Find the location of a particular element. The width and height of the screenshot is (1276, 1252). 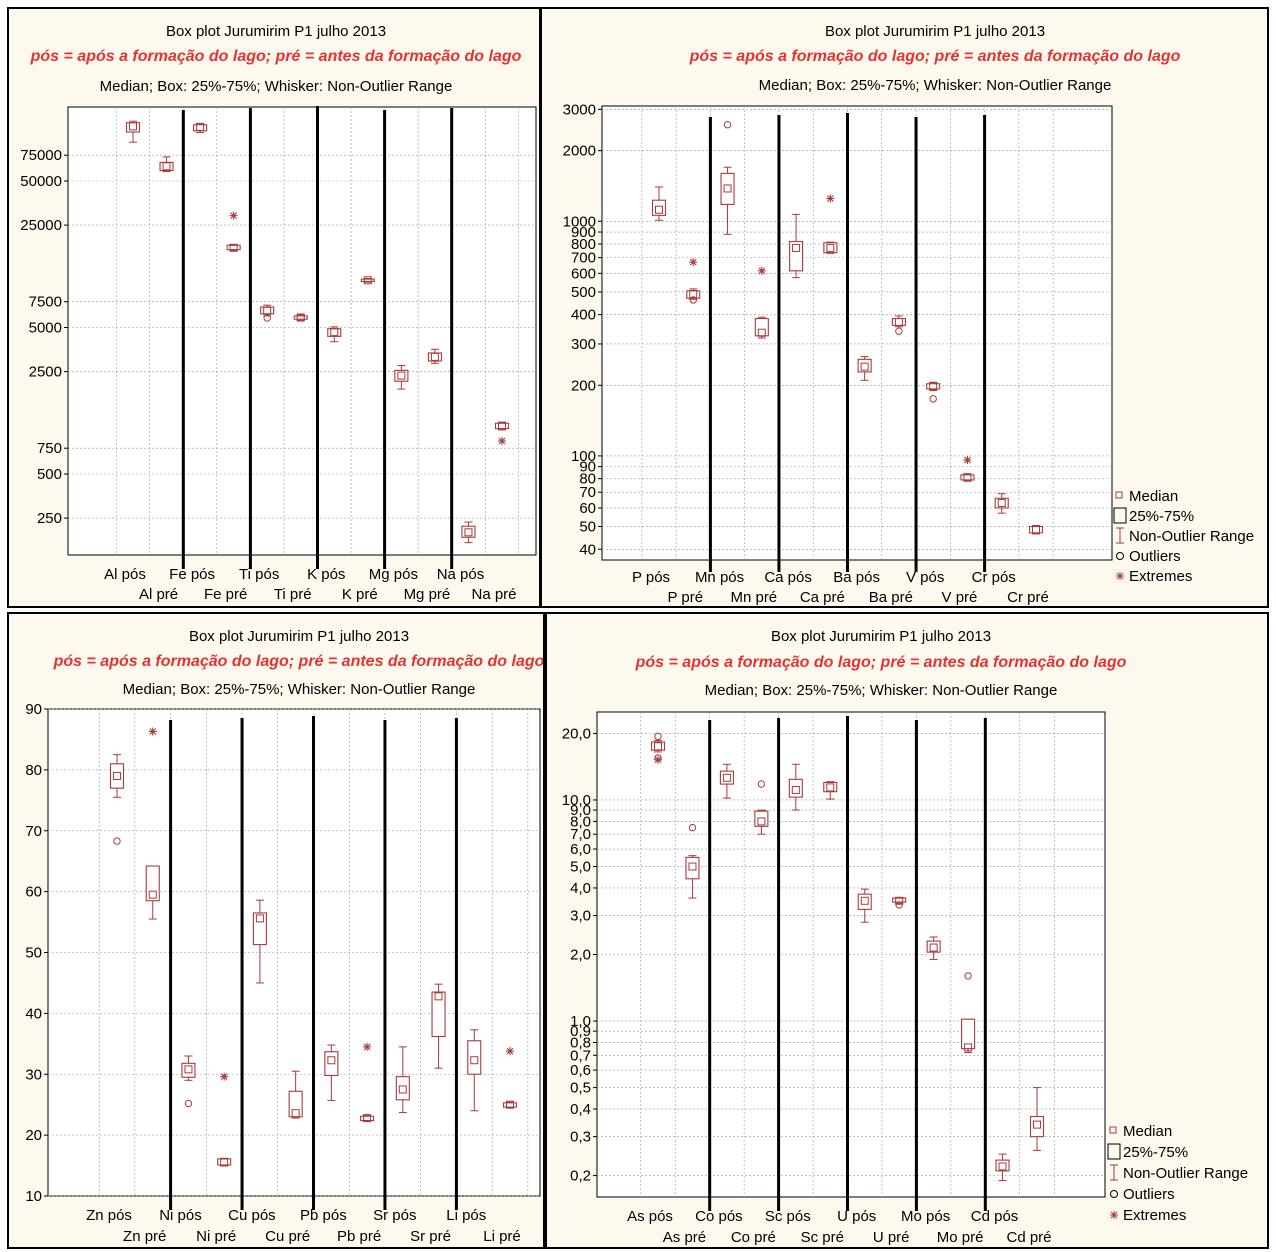

y-tick-label: 600 is located at coordinates (583, 273).